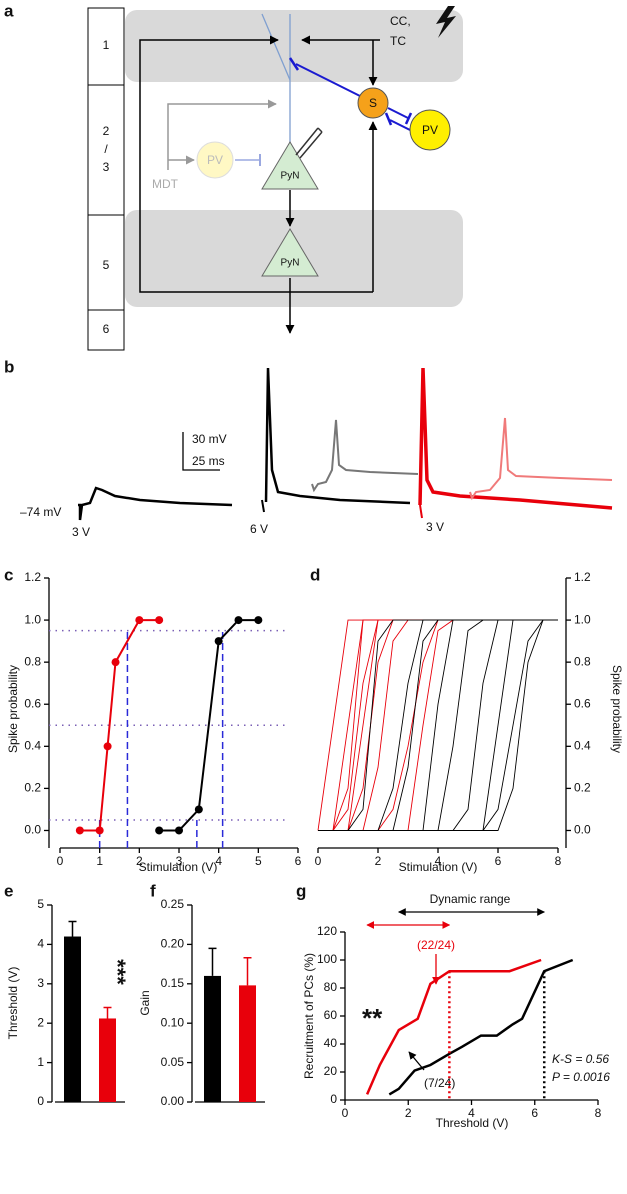 Image resolution: width=627 pixels, height=1194 pixels. Describe the element at coordinates (165, 184) in the screenshot. I see `mdt-label: MDT` at that location.